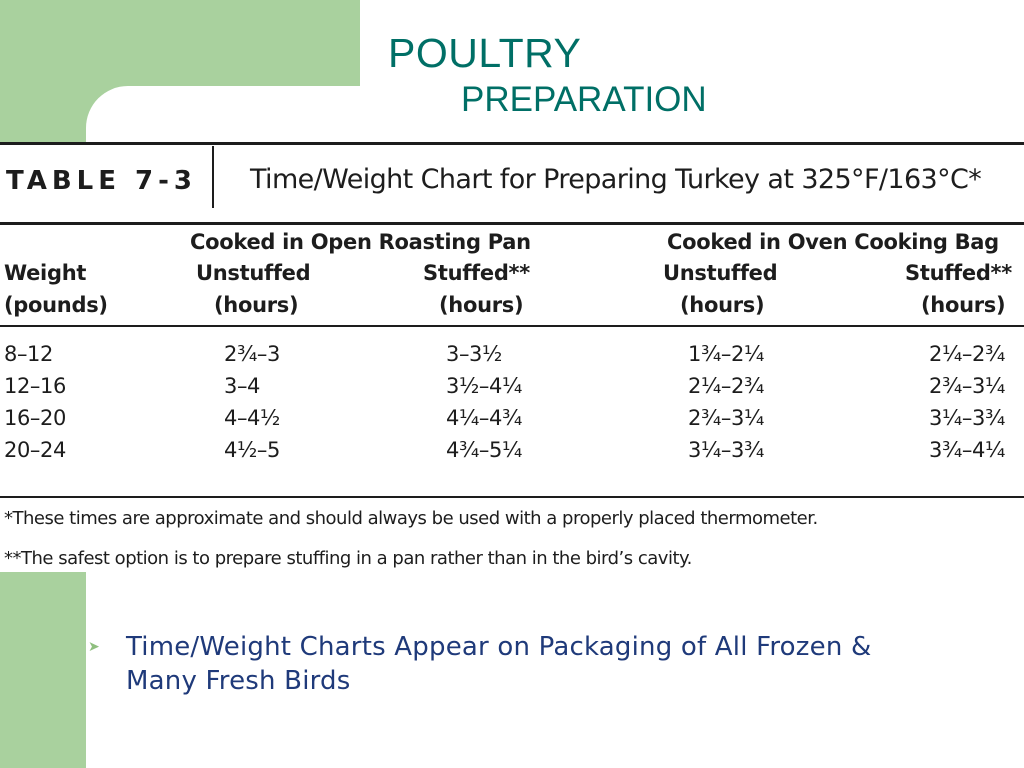 The image size is (1024, 768). I want to click on body-rule, so click(512, 326).